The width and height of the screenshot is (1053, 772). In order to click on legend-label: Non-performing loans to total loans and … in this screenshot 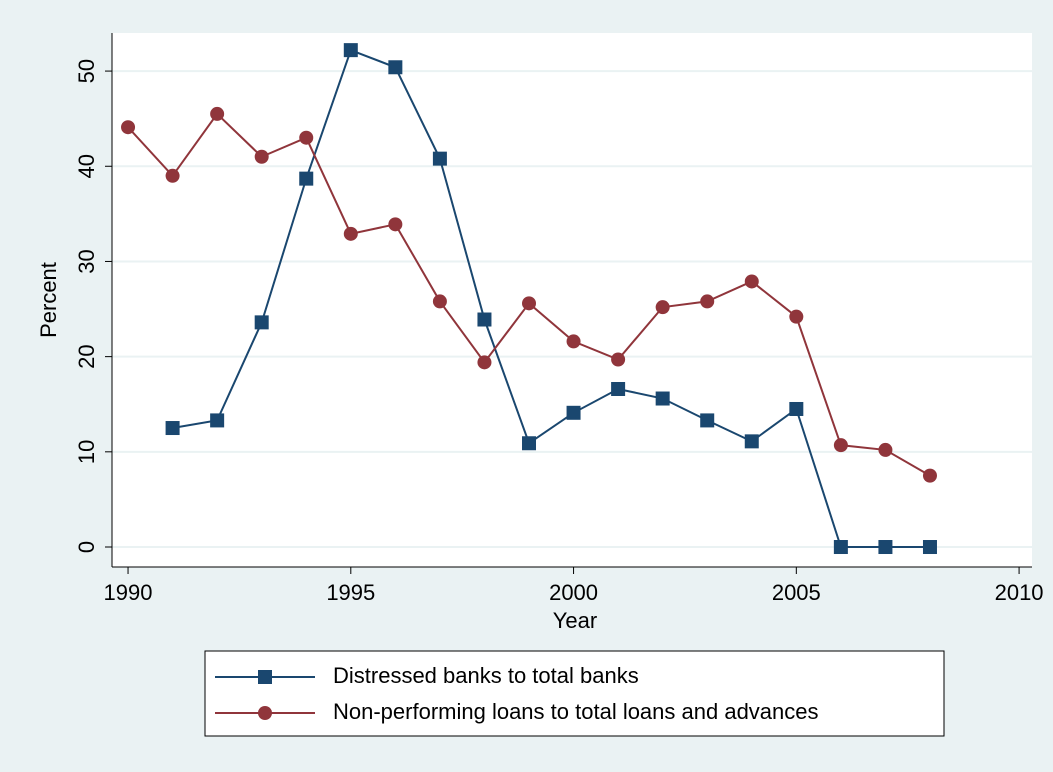, I will do `click(576, 711)`.